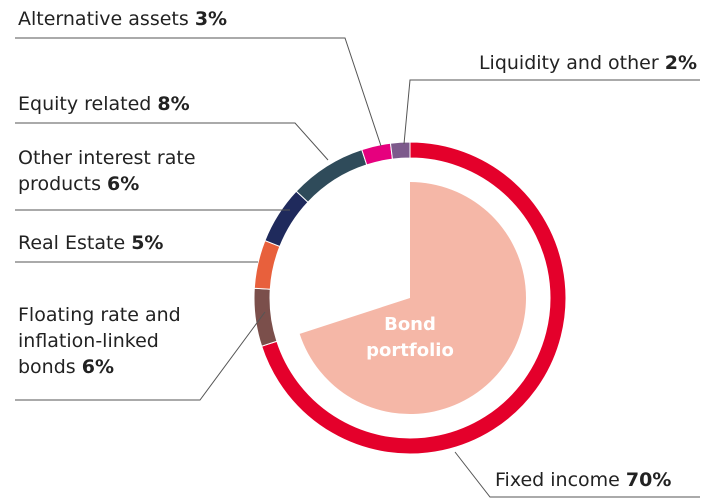 This screenshot has width=703, height=504. I want to click on segment-label: Equity related 8%, so click(148, 104).